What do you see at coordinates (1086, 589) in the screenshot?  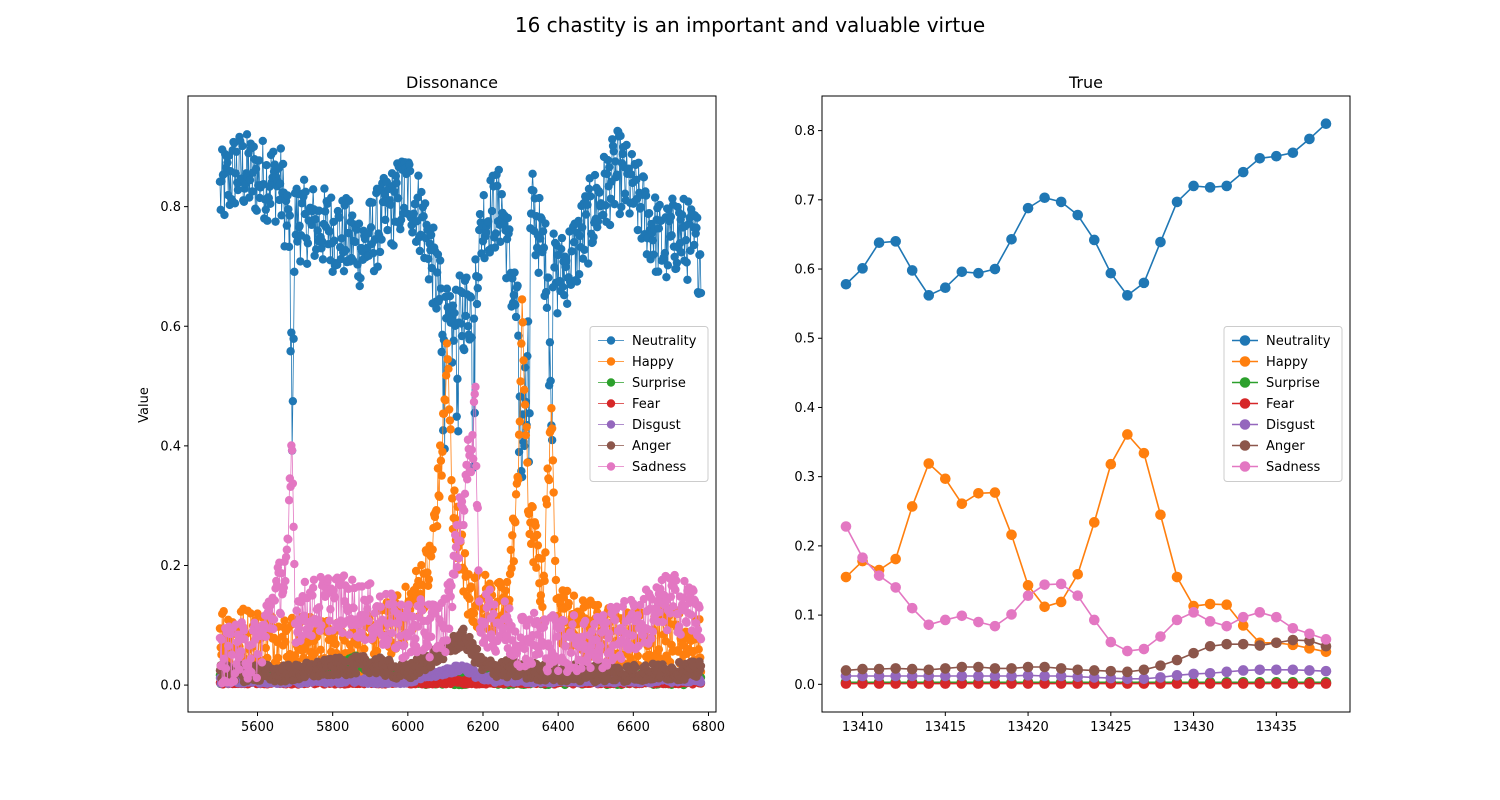 I see `series-sadness` at bounding box center [1086, 589].